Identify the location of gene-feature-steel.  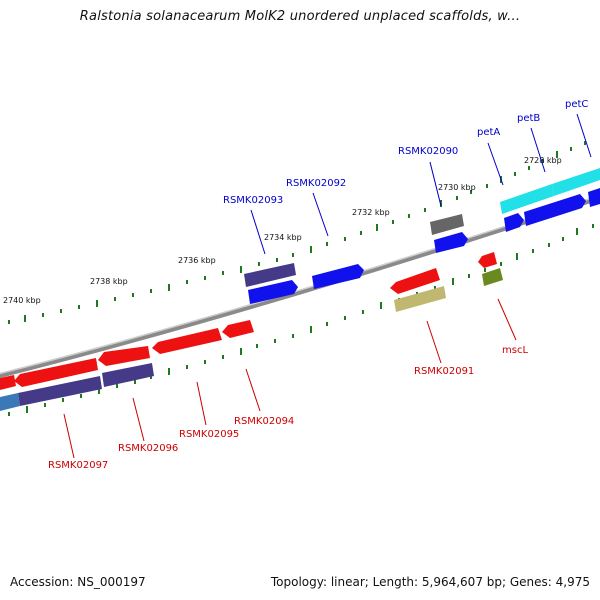
(10, 402).